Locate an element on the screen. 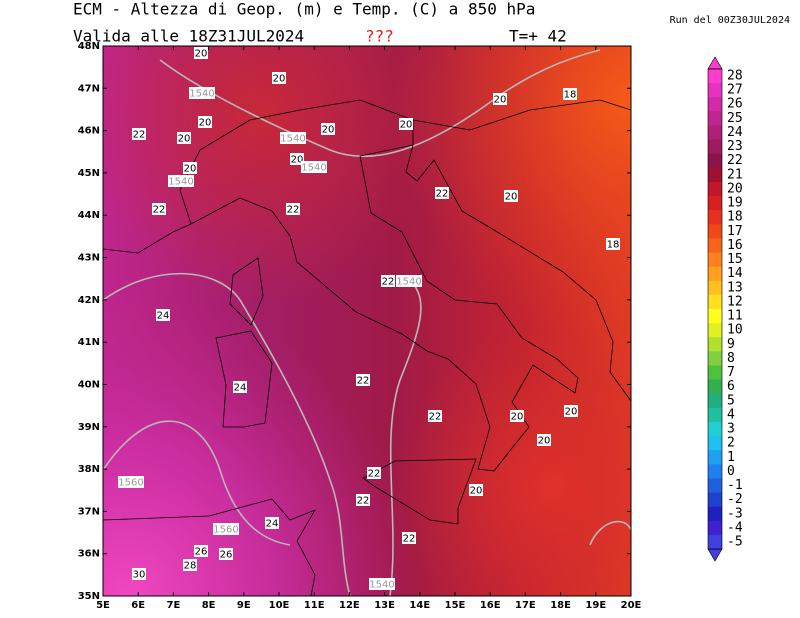  lon-label: 17E is located at coordinates (525, 605).